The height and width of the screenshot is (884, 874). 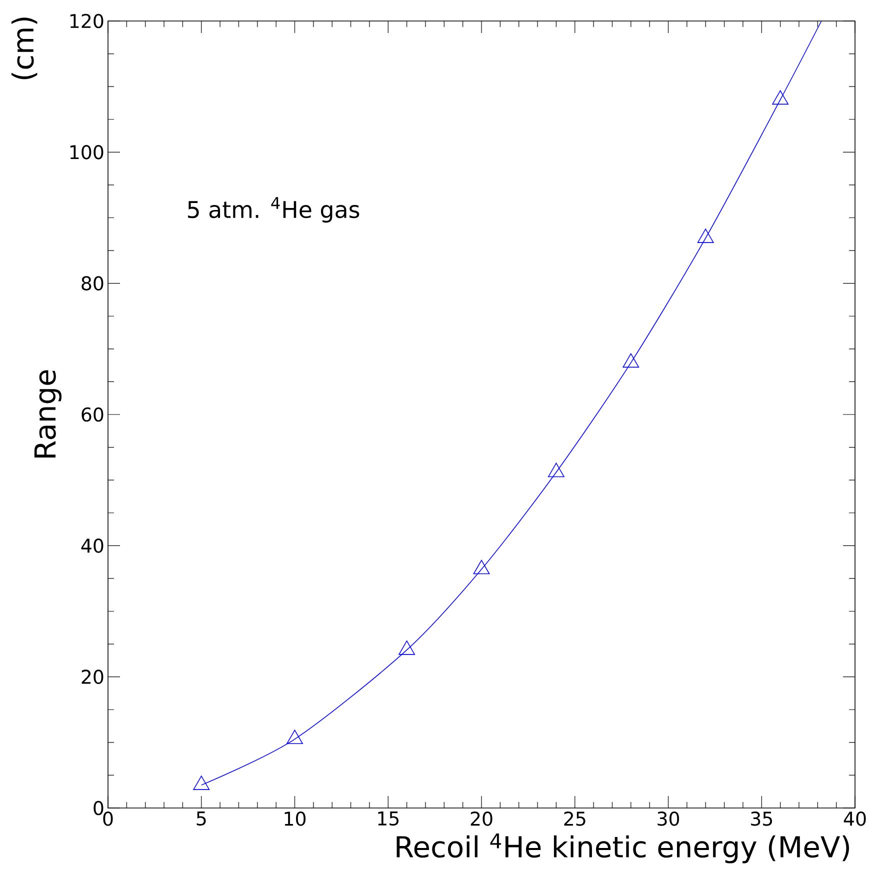 I want to click on y-tick-label: 80, so click(x=93, y=283).